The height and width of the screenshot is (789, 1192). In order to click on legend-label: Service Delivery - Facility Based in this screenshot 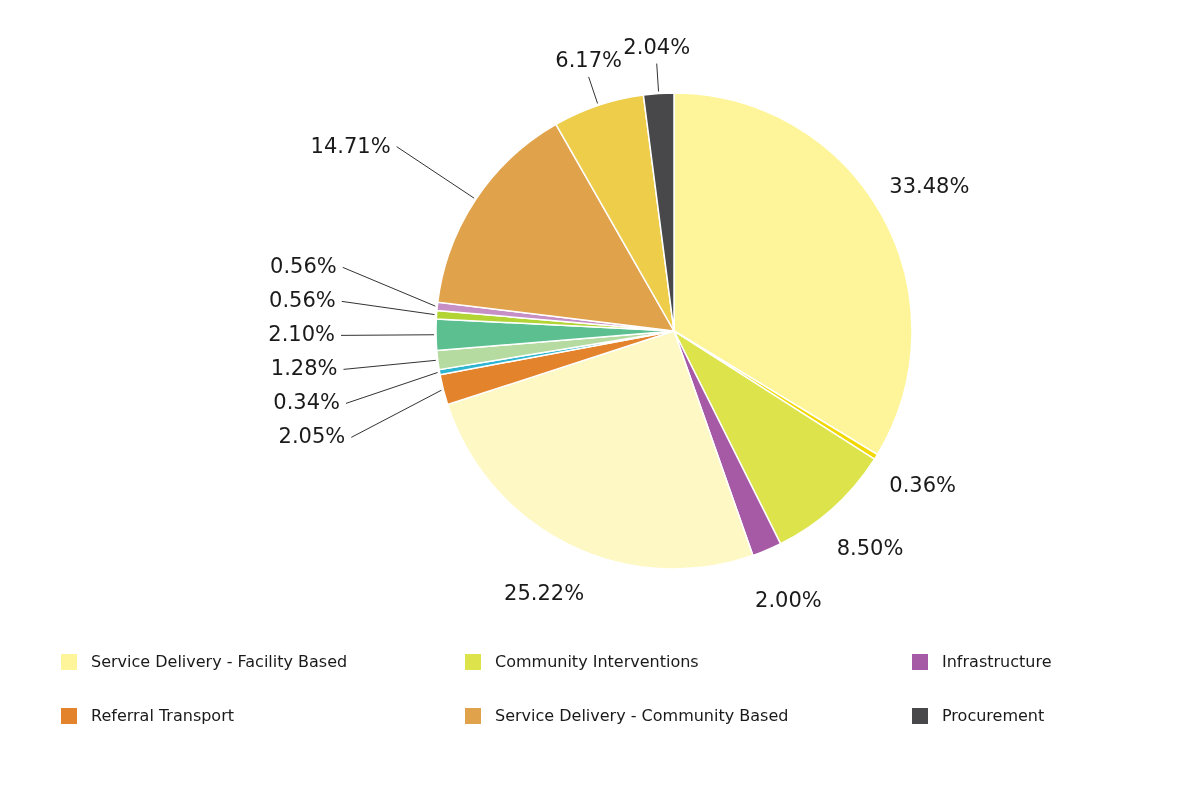, I will do `click(219, 661)`.